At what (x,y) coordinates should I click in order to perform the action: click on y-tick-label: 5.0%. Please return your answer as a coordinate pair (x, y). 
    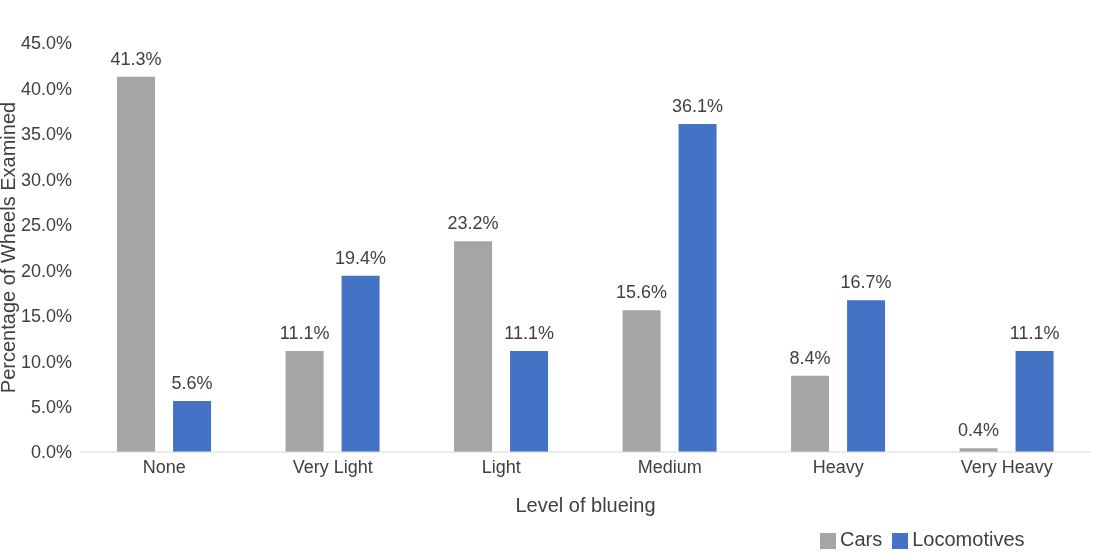
    Looking at the image, I should click on (51, 406).